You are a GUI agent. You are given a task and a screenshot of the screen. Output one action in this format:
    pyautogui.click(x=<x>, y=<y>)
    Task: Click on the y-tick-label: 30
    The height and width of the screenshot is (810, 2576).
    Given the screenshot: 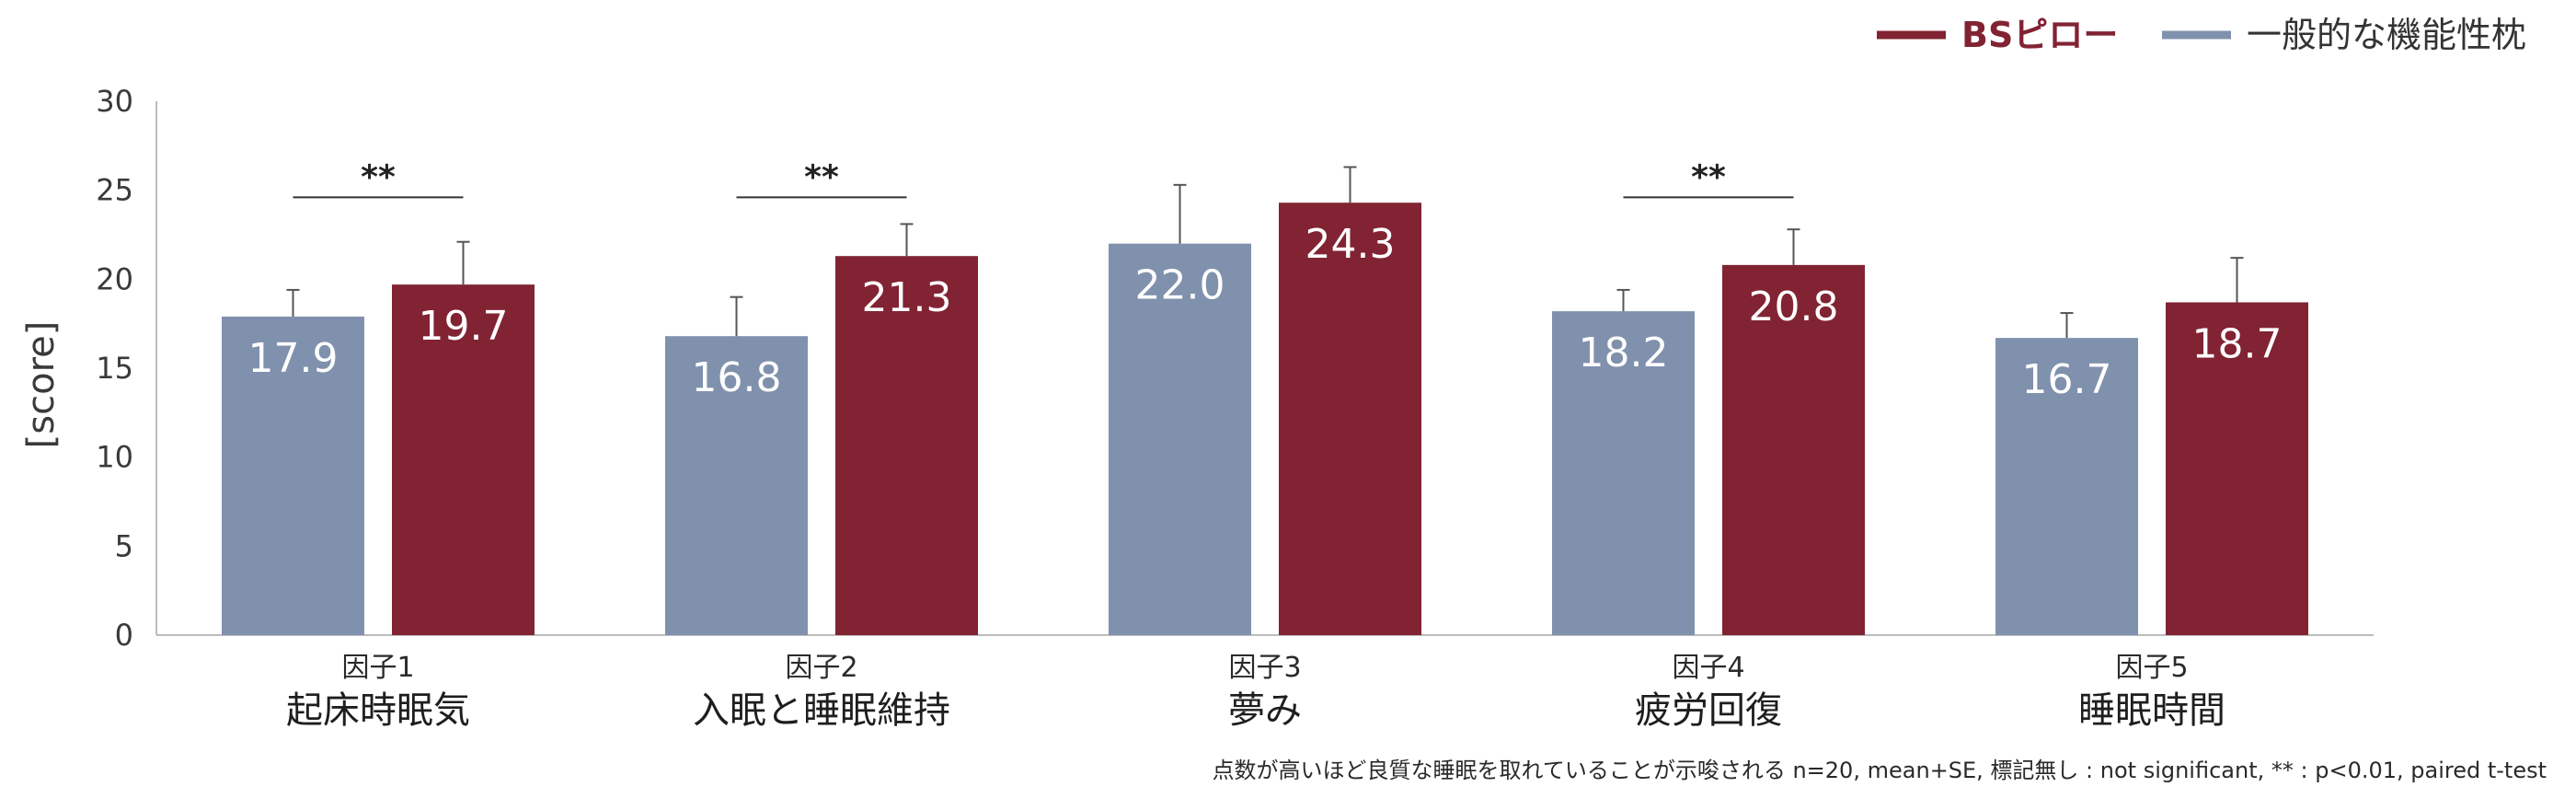 What is the action you would take?
    pyautogui.click(x=114, y=101)
    